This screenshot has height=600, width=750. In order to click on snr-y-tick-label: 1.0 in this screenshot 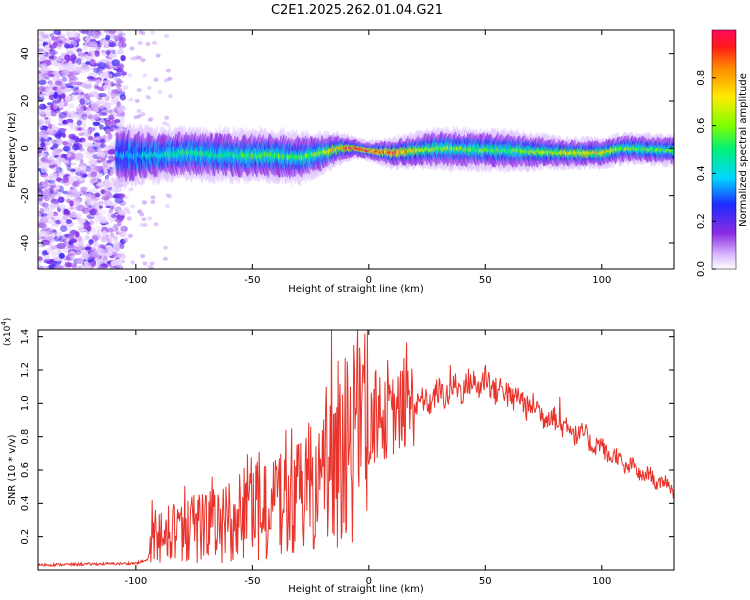, I will do `click(25, 403)`.